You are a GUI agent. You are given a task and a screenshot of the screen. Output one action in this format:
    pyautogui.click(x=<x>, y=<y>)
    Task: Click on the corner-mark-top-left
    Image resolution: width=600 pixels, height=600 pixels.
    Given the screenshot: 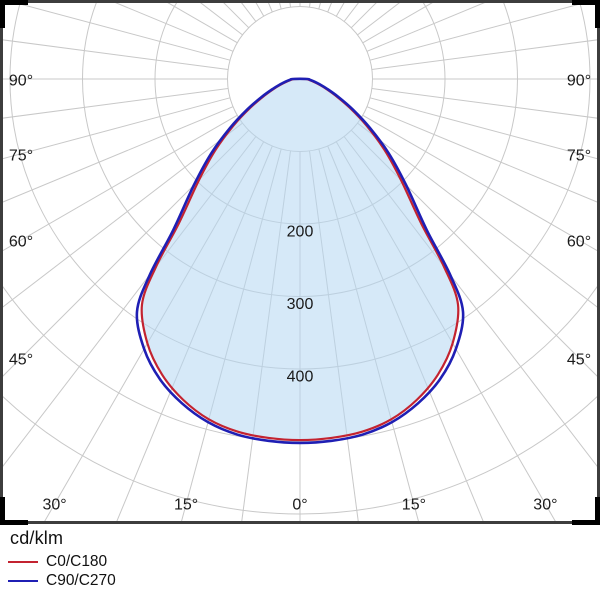 What is the action you would take?
    pyautogui.click(x=14, y=14)
    